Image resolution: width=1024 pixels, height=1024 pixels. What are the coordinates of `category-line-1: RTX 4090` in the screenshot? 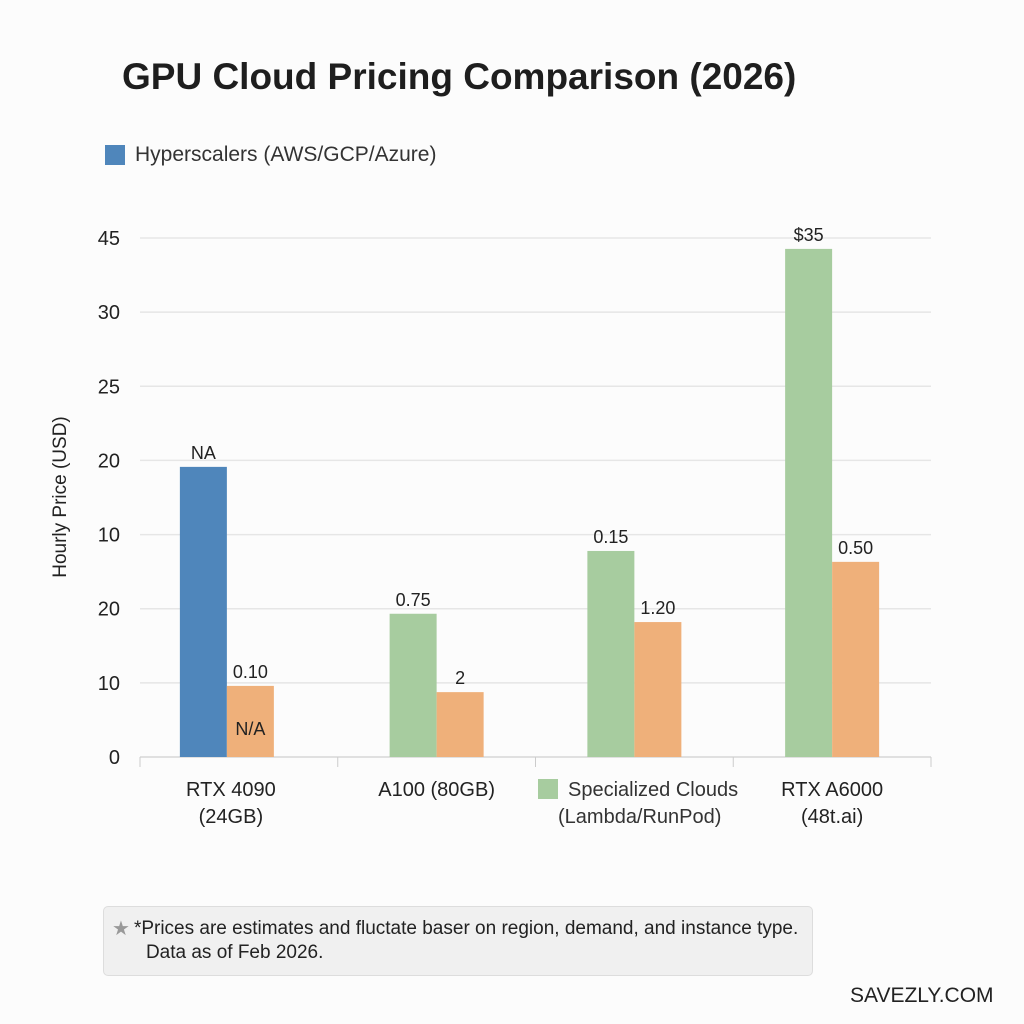 It's located at (231, 790).